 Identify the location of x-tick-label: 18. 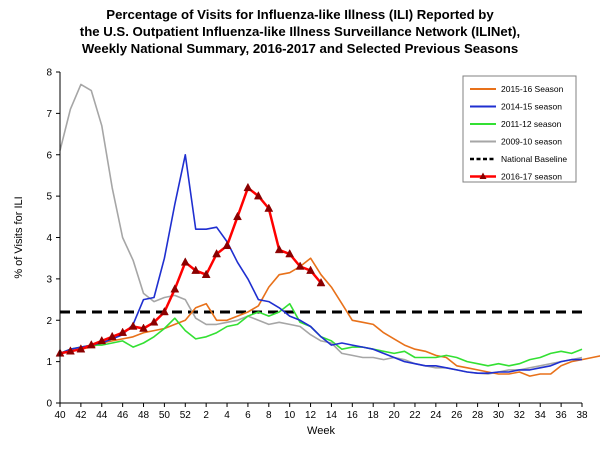
(374, 415).